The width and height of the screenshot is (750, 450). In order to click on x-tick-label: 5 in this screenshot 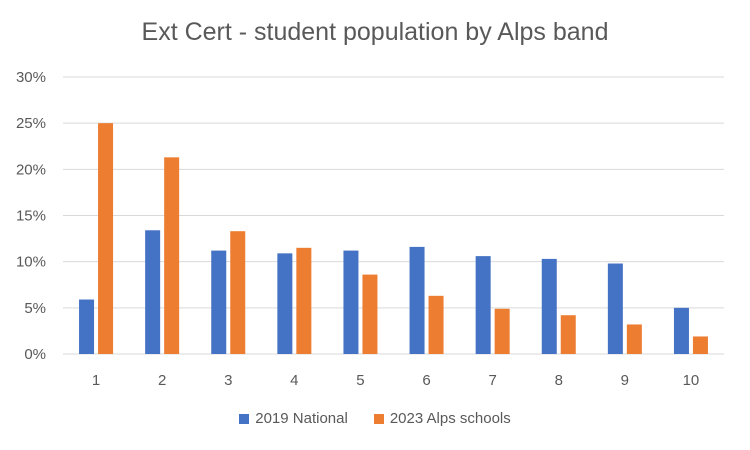, I will do `click(360, 380)`.